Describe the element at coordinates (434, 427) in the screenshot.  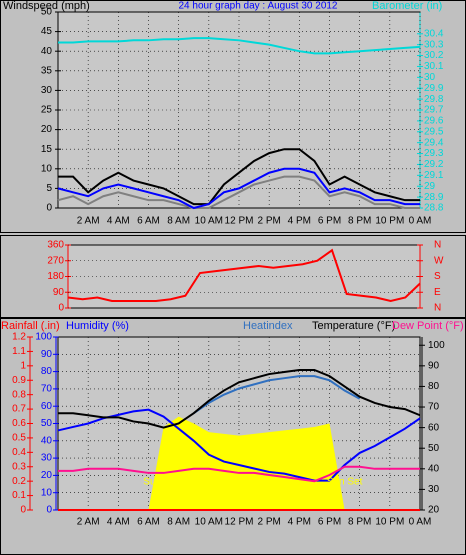
I see `y2-tick-label: 60` at that location.